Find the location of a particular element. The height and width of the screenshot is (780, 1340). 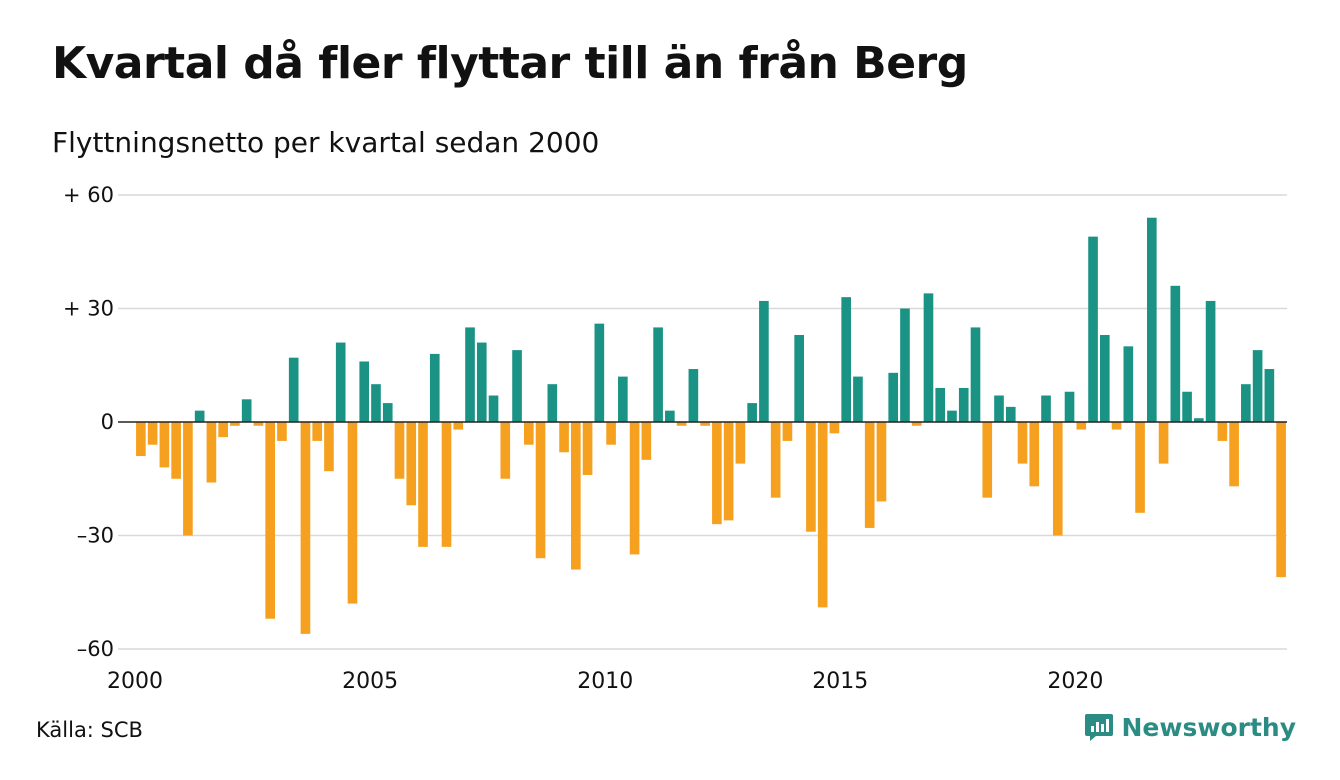

x-tick-label: 2010 is located at coordinates (605, 681).